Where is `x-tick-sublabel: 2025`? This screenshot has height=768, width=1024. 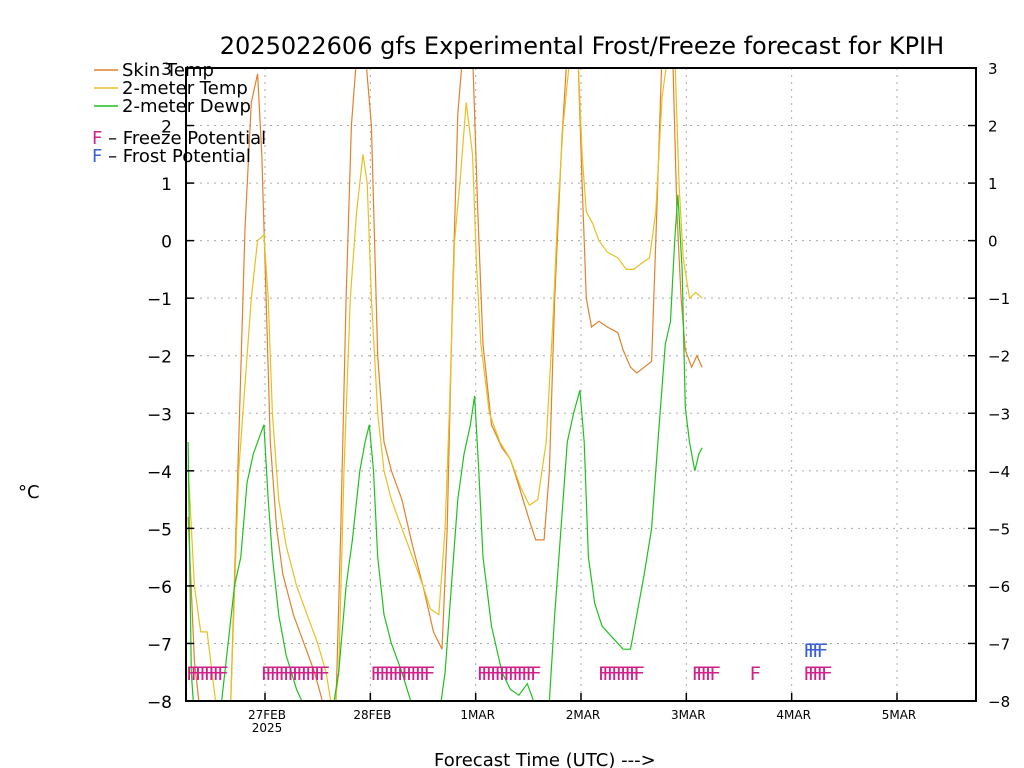 x-tick-sublabel: 2025 is located at coordinates (267, 728).